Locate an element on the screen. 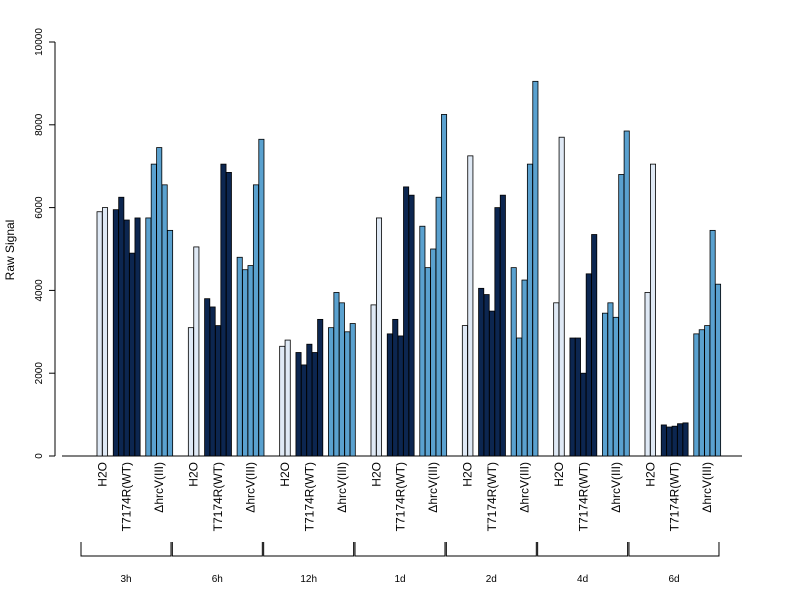 This screenshot has height=600, width=800. group-label: 4d is located at coordinates (582, 579).